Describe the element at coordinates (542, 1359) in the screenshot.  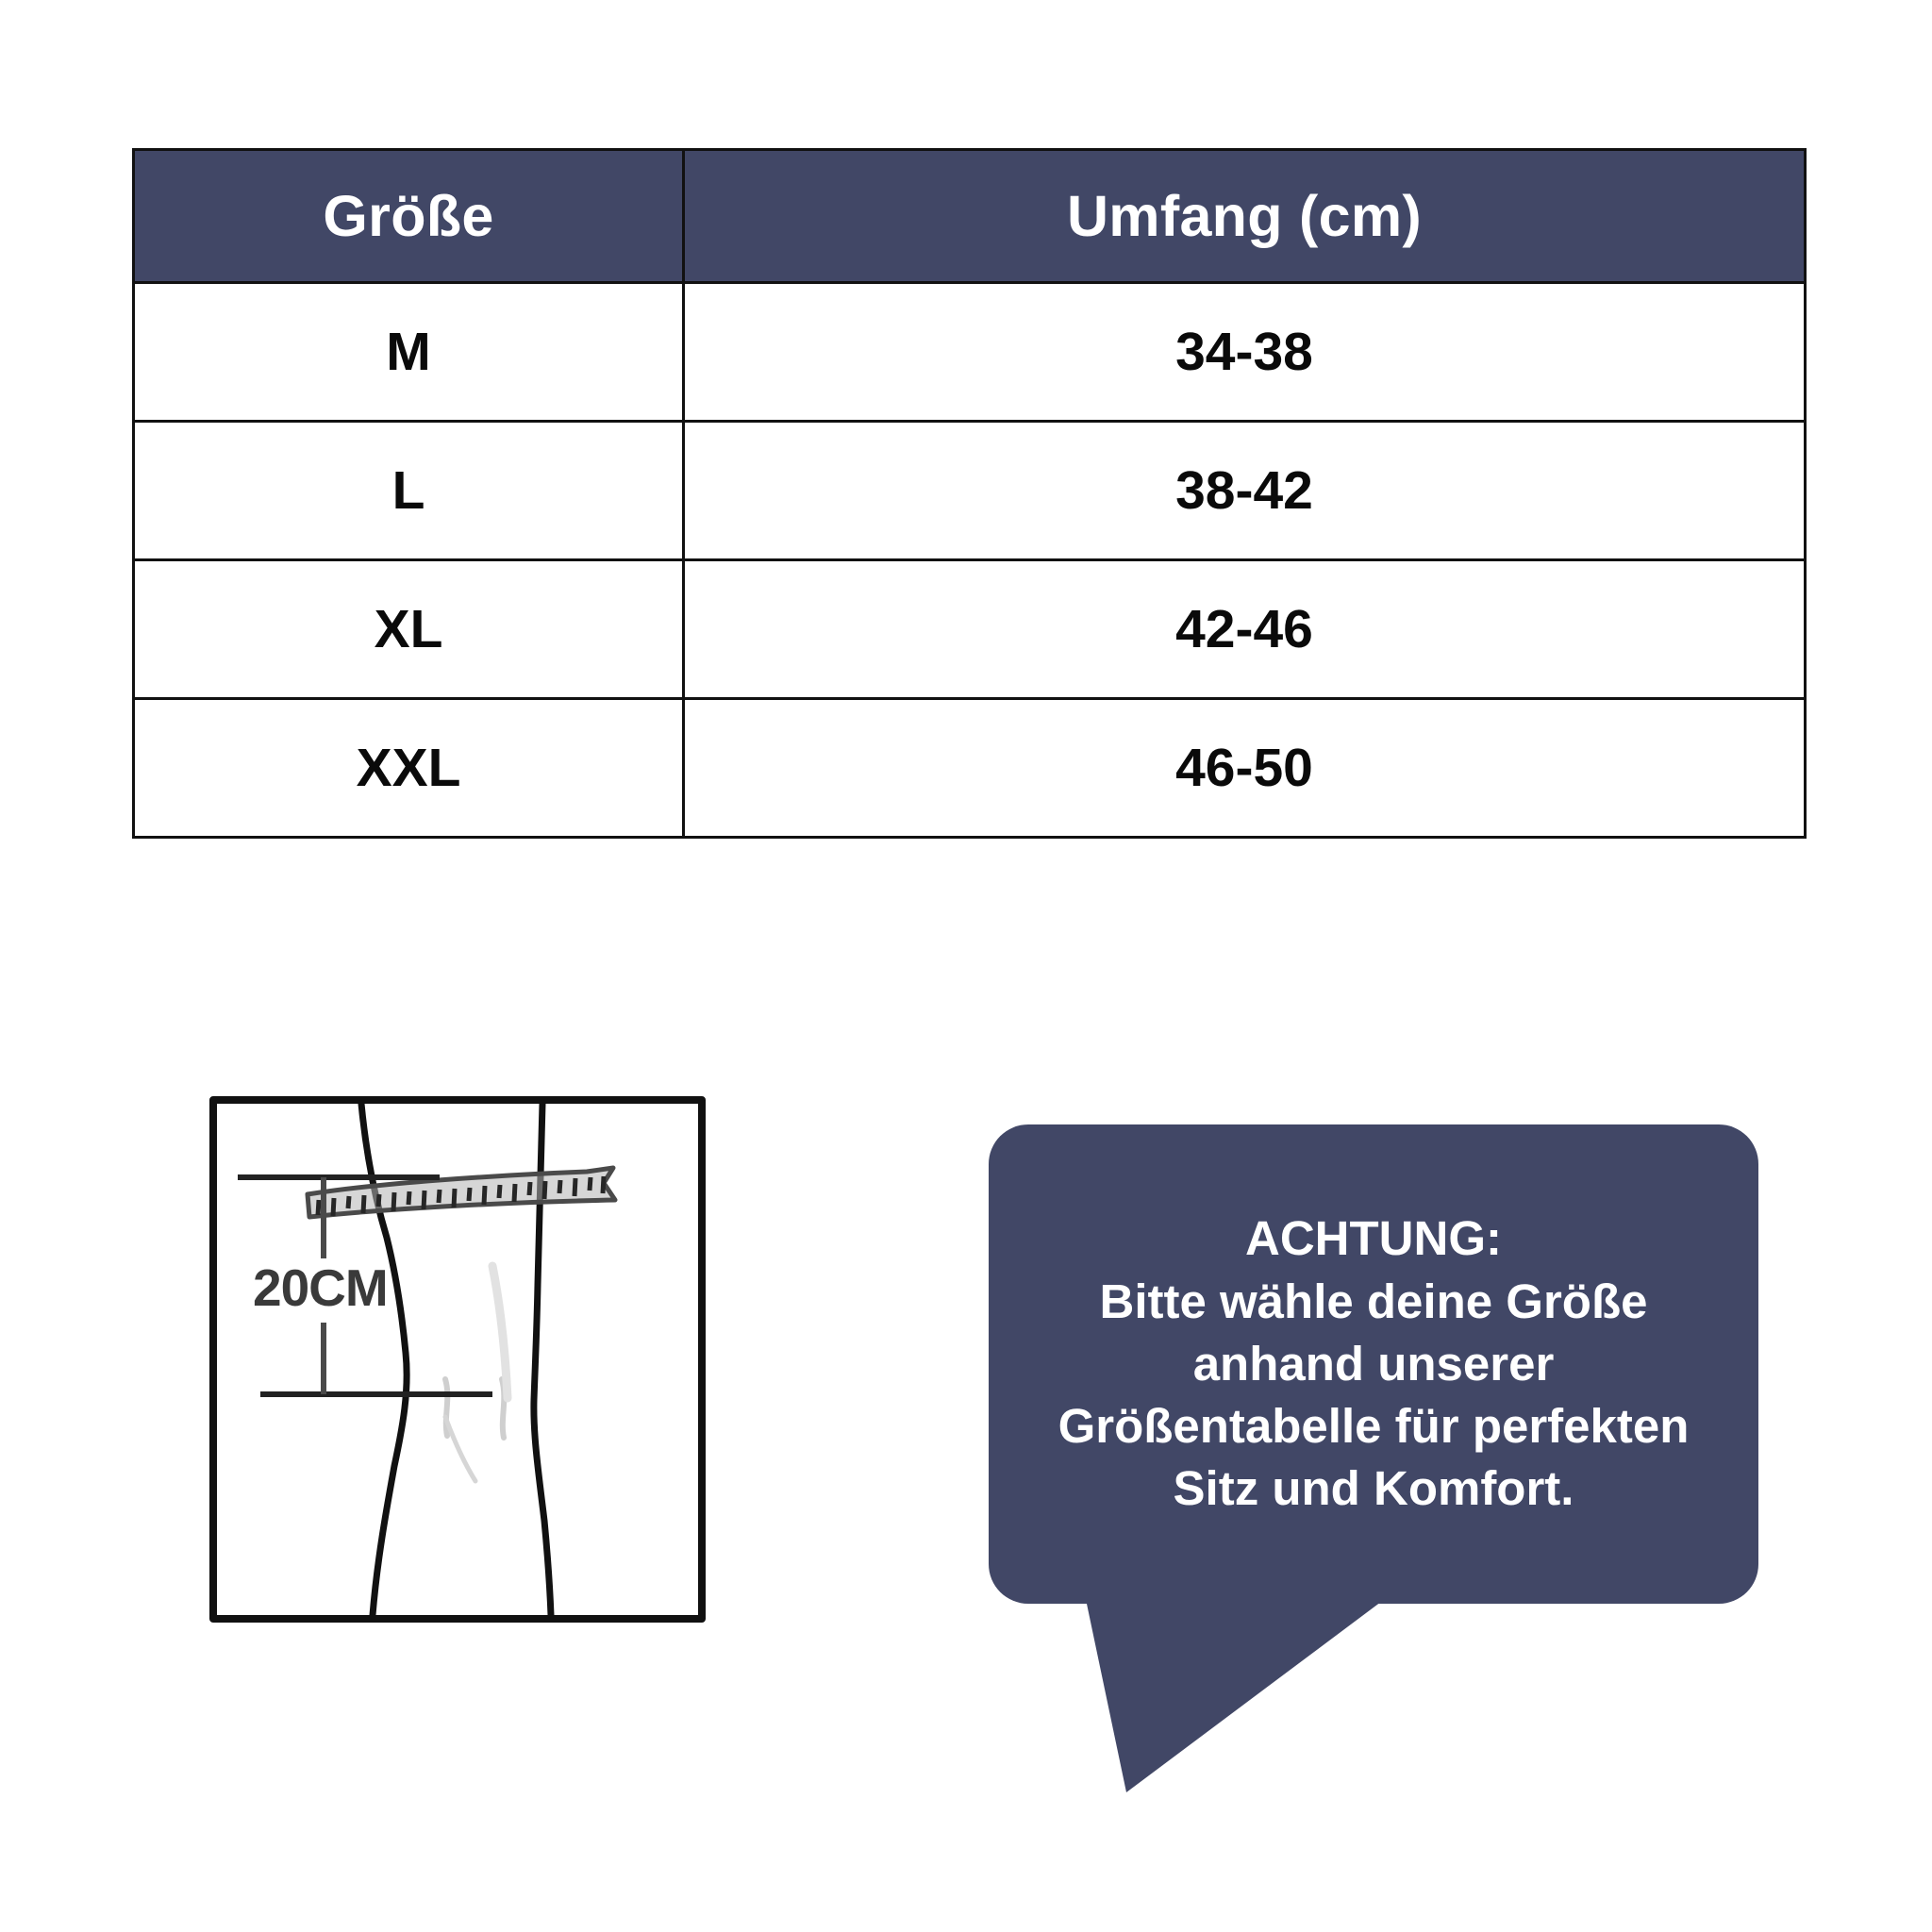
I see `leg-outline-right` at that location.